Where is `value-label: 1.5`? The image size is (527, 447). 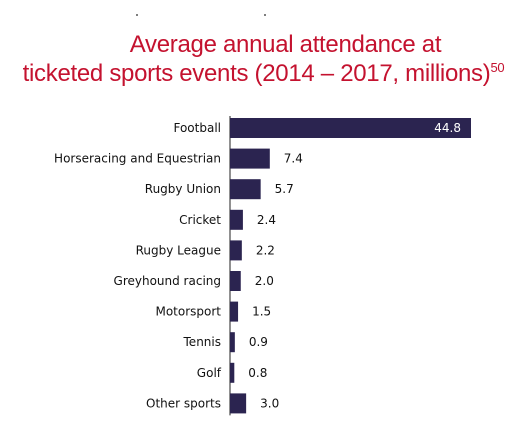
value-label: 1.5 is located at coordinates (261, 312).